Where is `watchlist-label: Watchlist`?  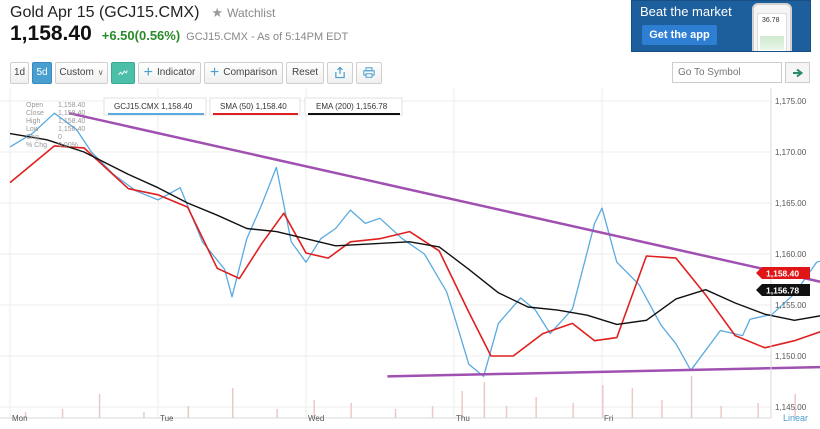 watchlist-label: Watchlist is located at coordinates (251, 13).